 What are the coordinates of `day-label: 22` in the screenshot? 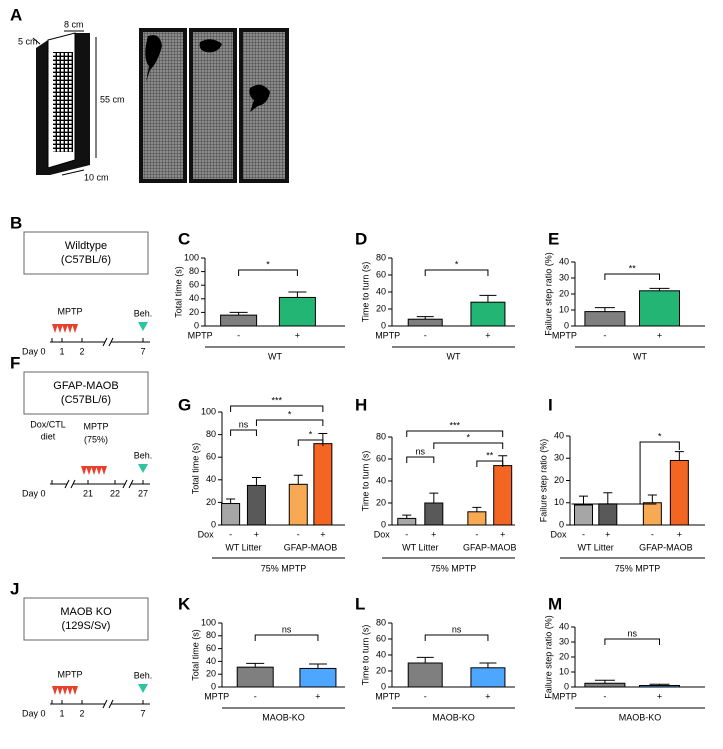 It's located at (115, 493).